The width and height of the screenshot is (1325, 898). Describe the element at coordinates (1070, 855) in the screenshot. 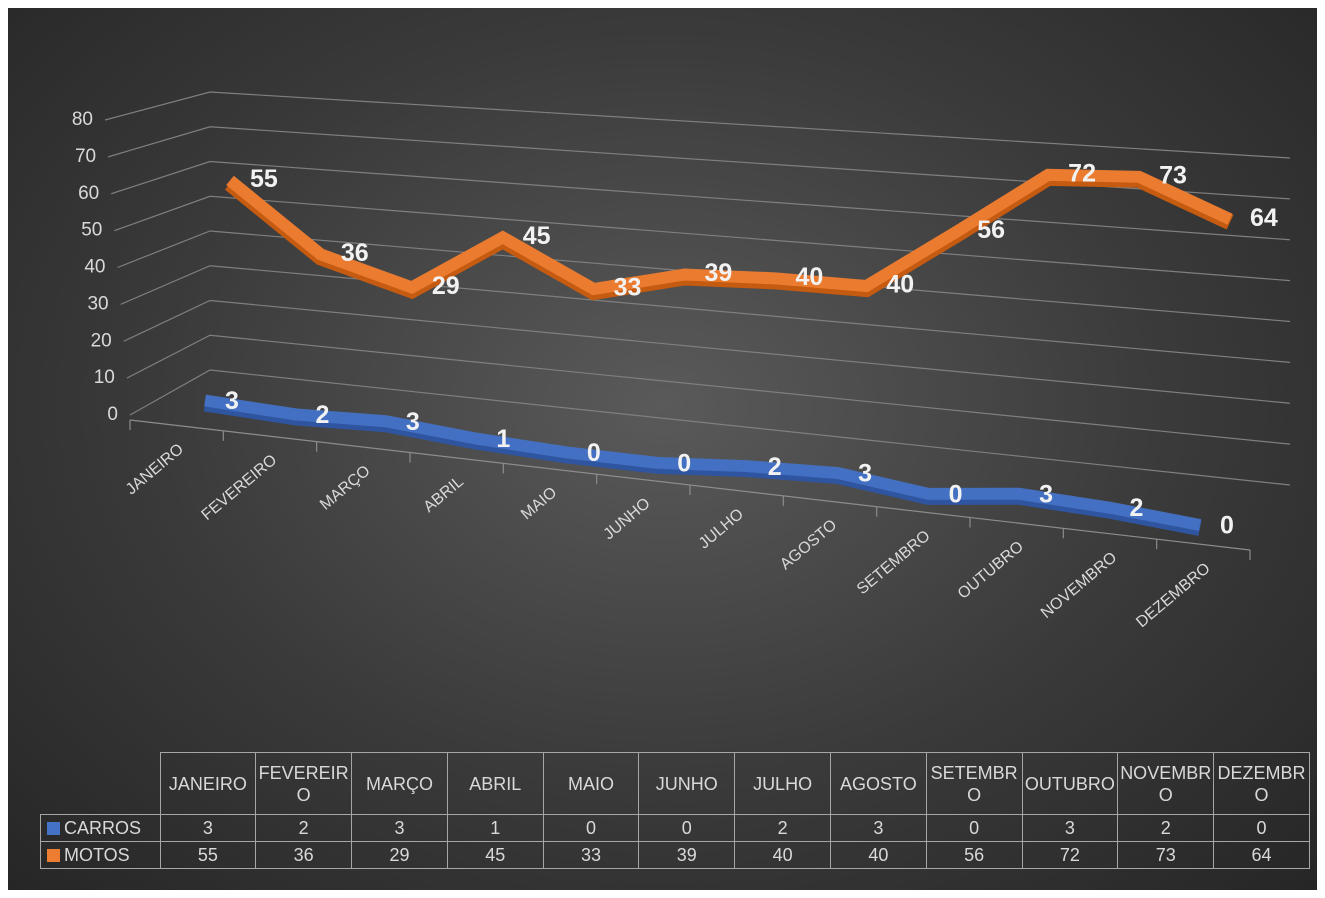

I see `table-value-cell: 72` at that location.